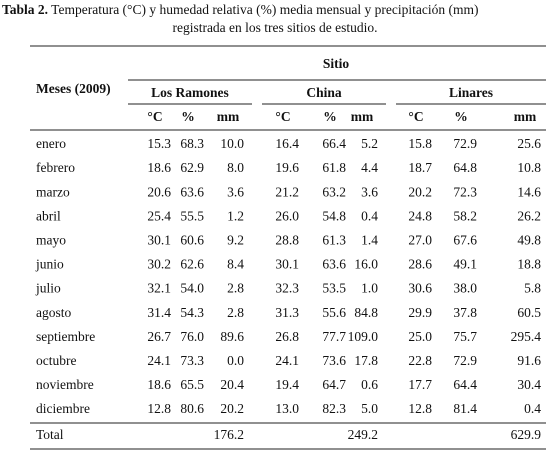  I want to click on cell: 18.7, so click(420, 167).